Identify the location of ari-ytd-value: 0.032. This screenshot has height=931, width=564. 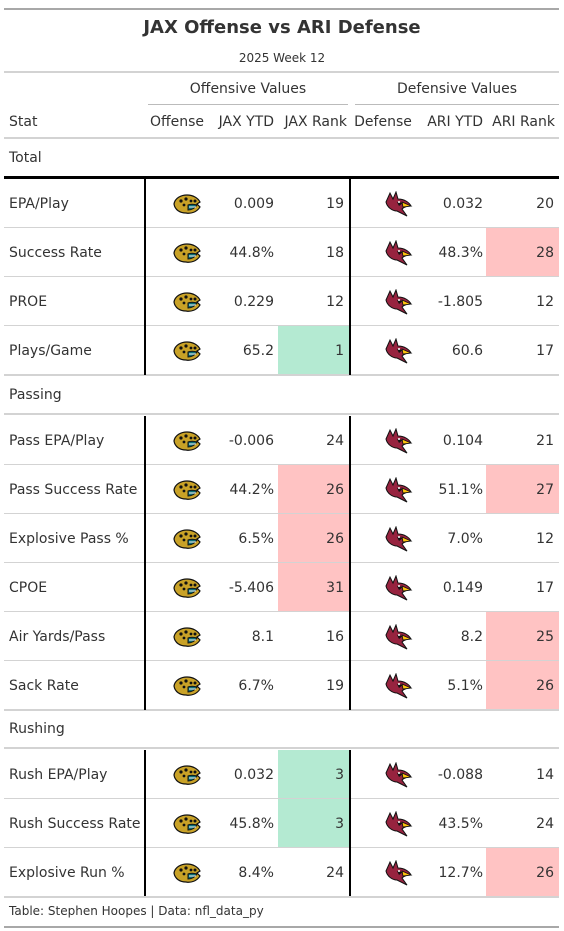
(462, 203).